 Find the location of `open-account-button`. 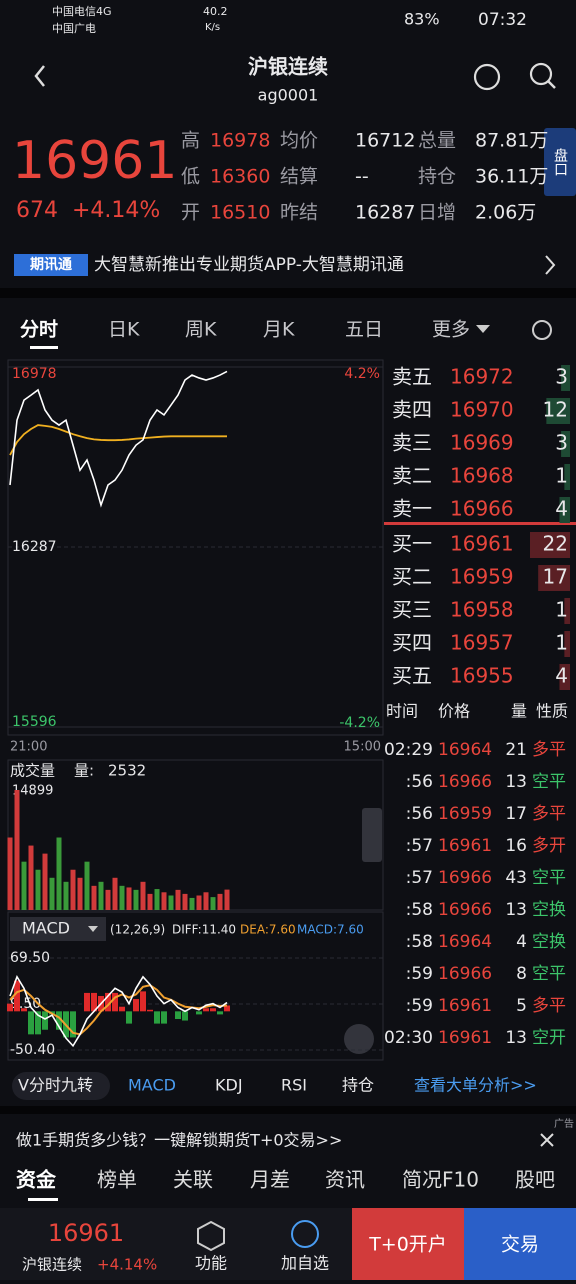

open-account-button is located at coordinates (408, 1244).